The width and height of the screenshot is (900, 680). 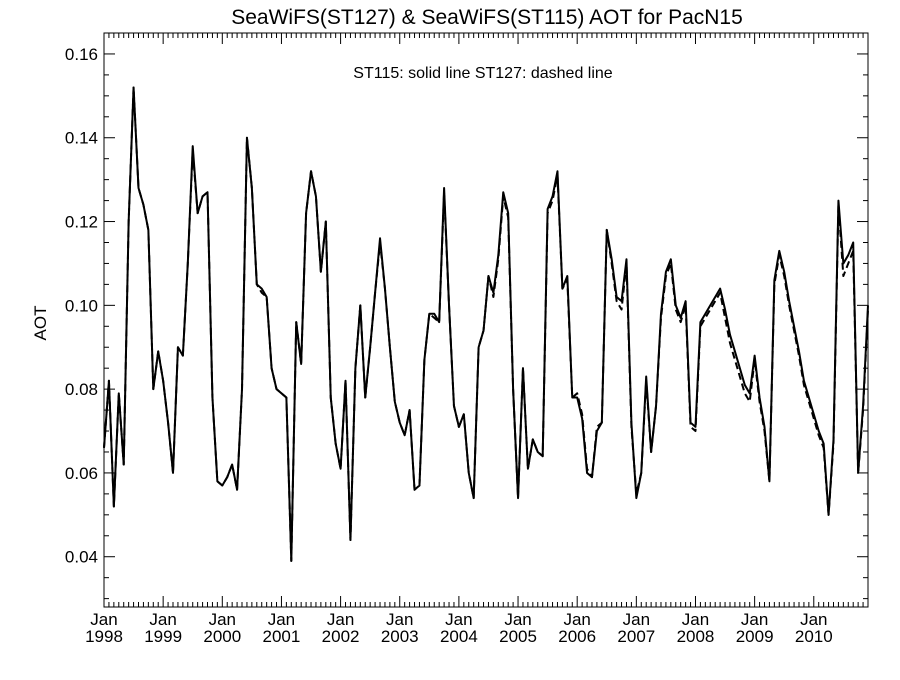 I want to click on x-tick-year-label: 2007, so click(x=636, y=636).